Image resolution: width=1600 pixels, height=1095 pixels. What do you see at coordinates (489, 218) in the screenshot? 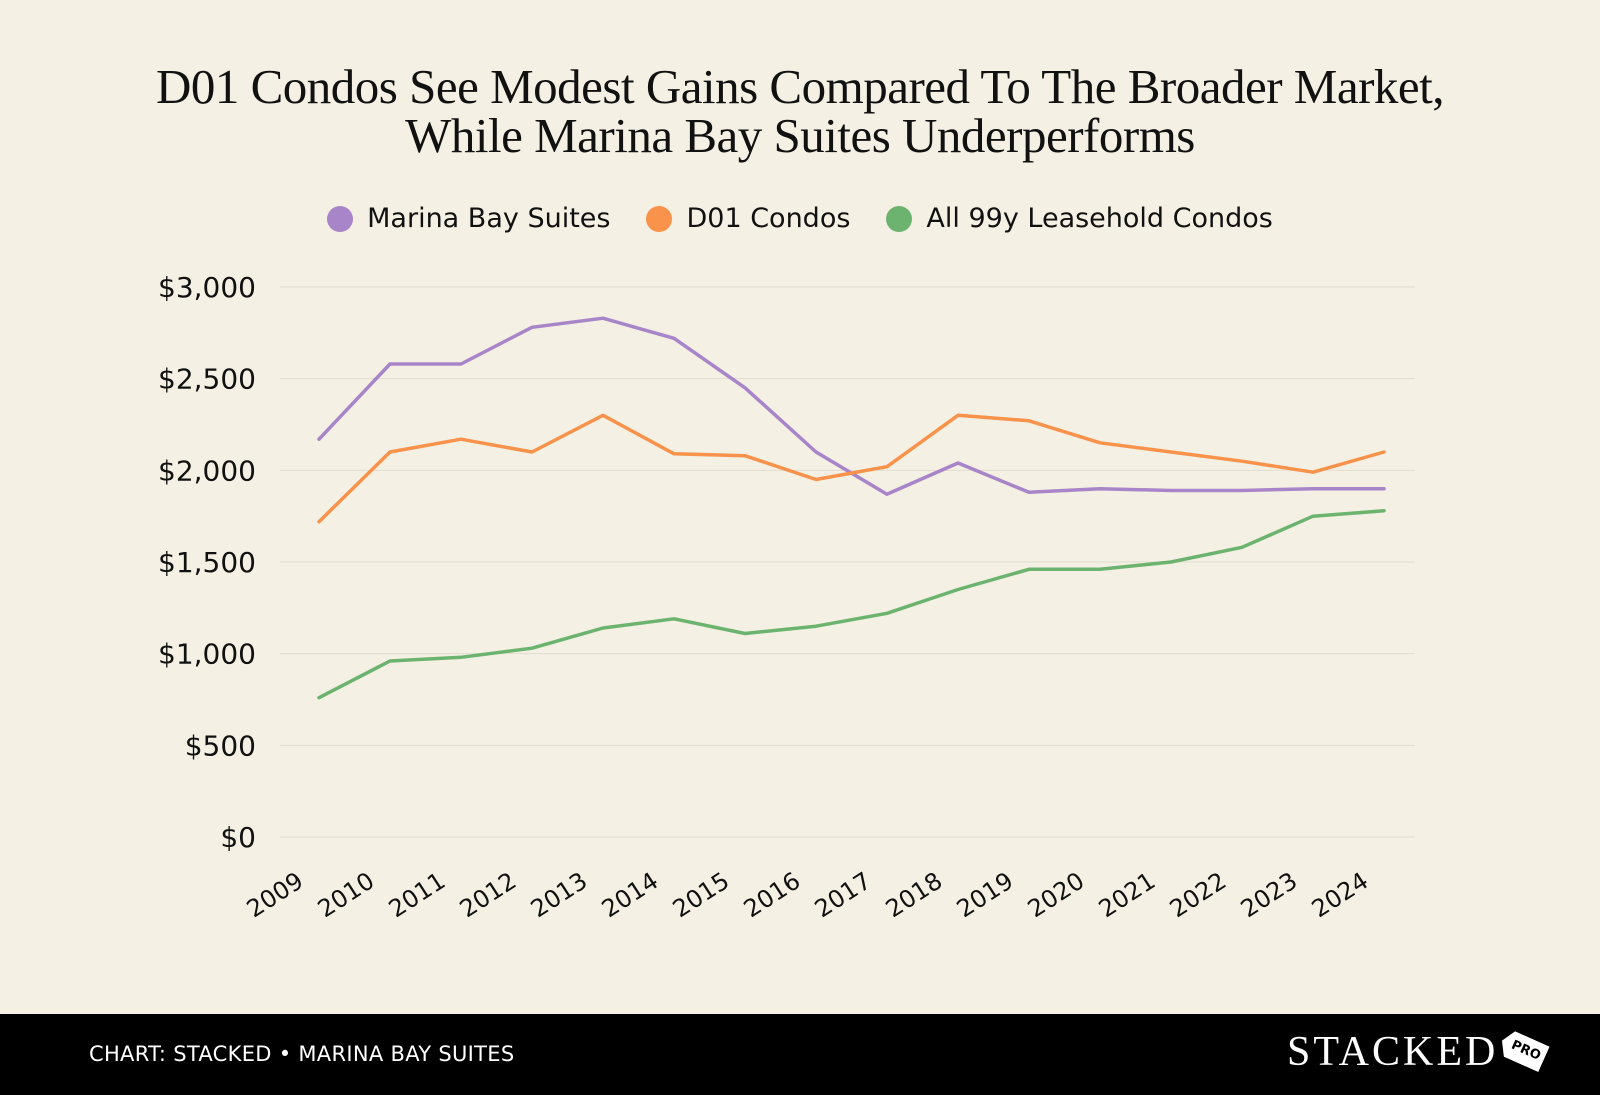
I see `legend-label-marina-bay-suites: Marina Bay Suites` at bounding box center [489, 218].